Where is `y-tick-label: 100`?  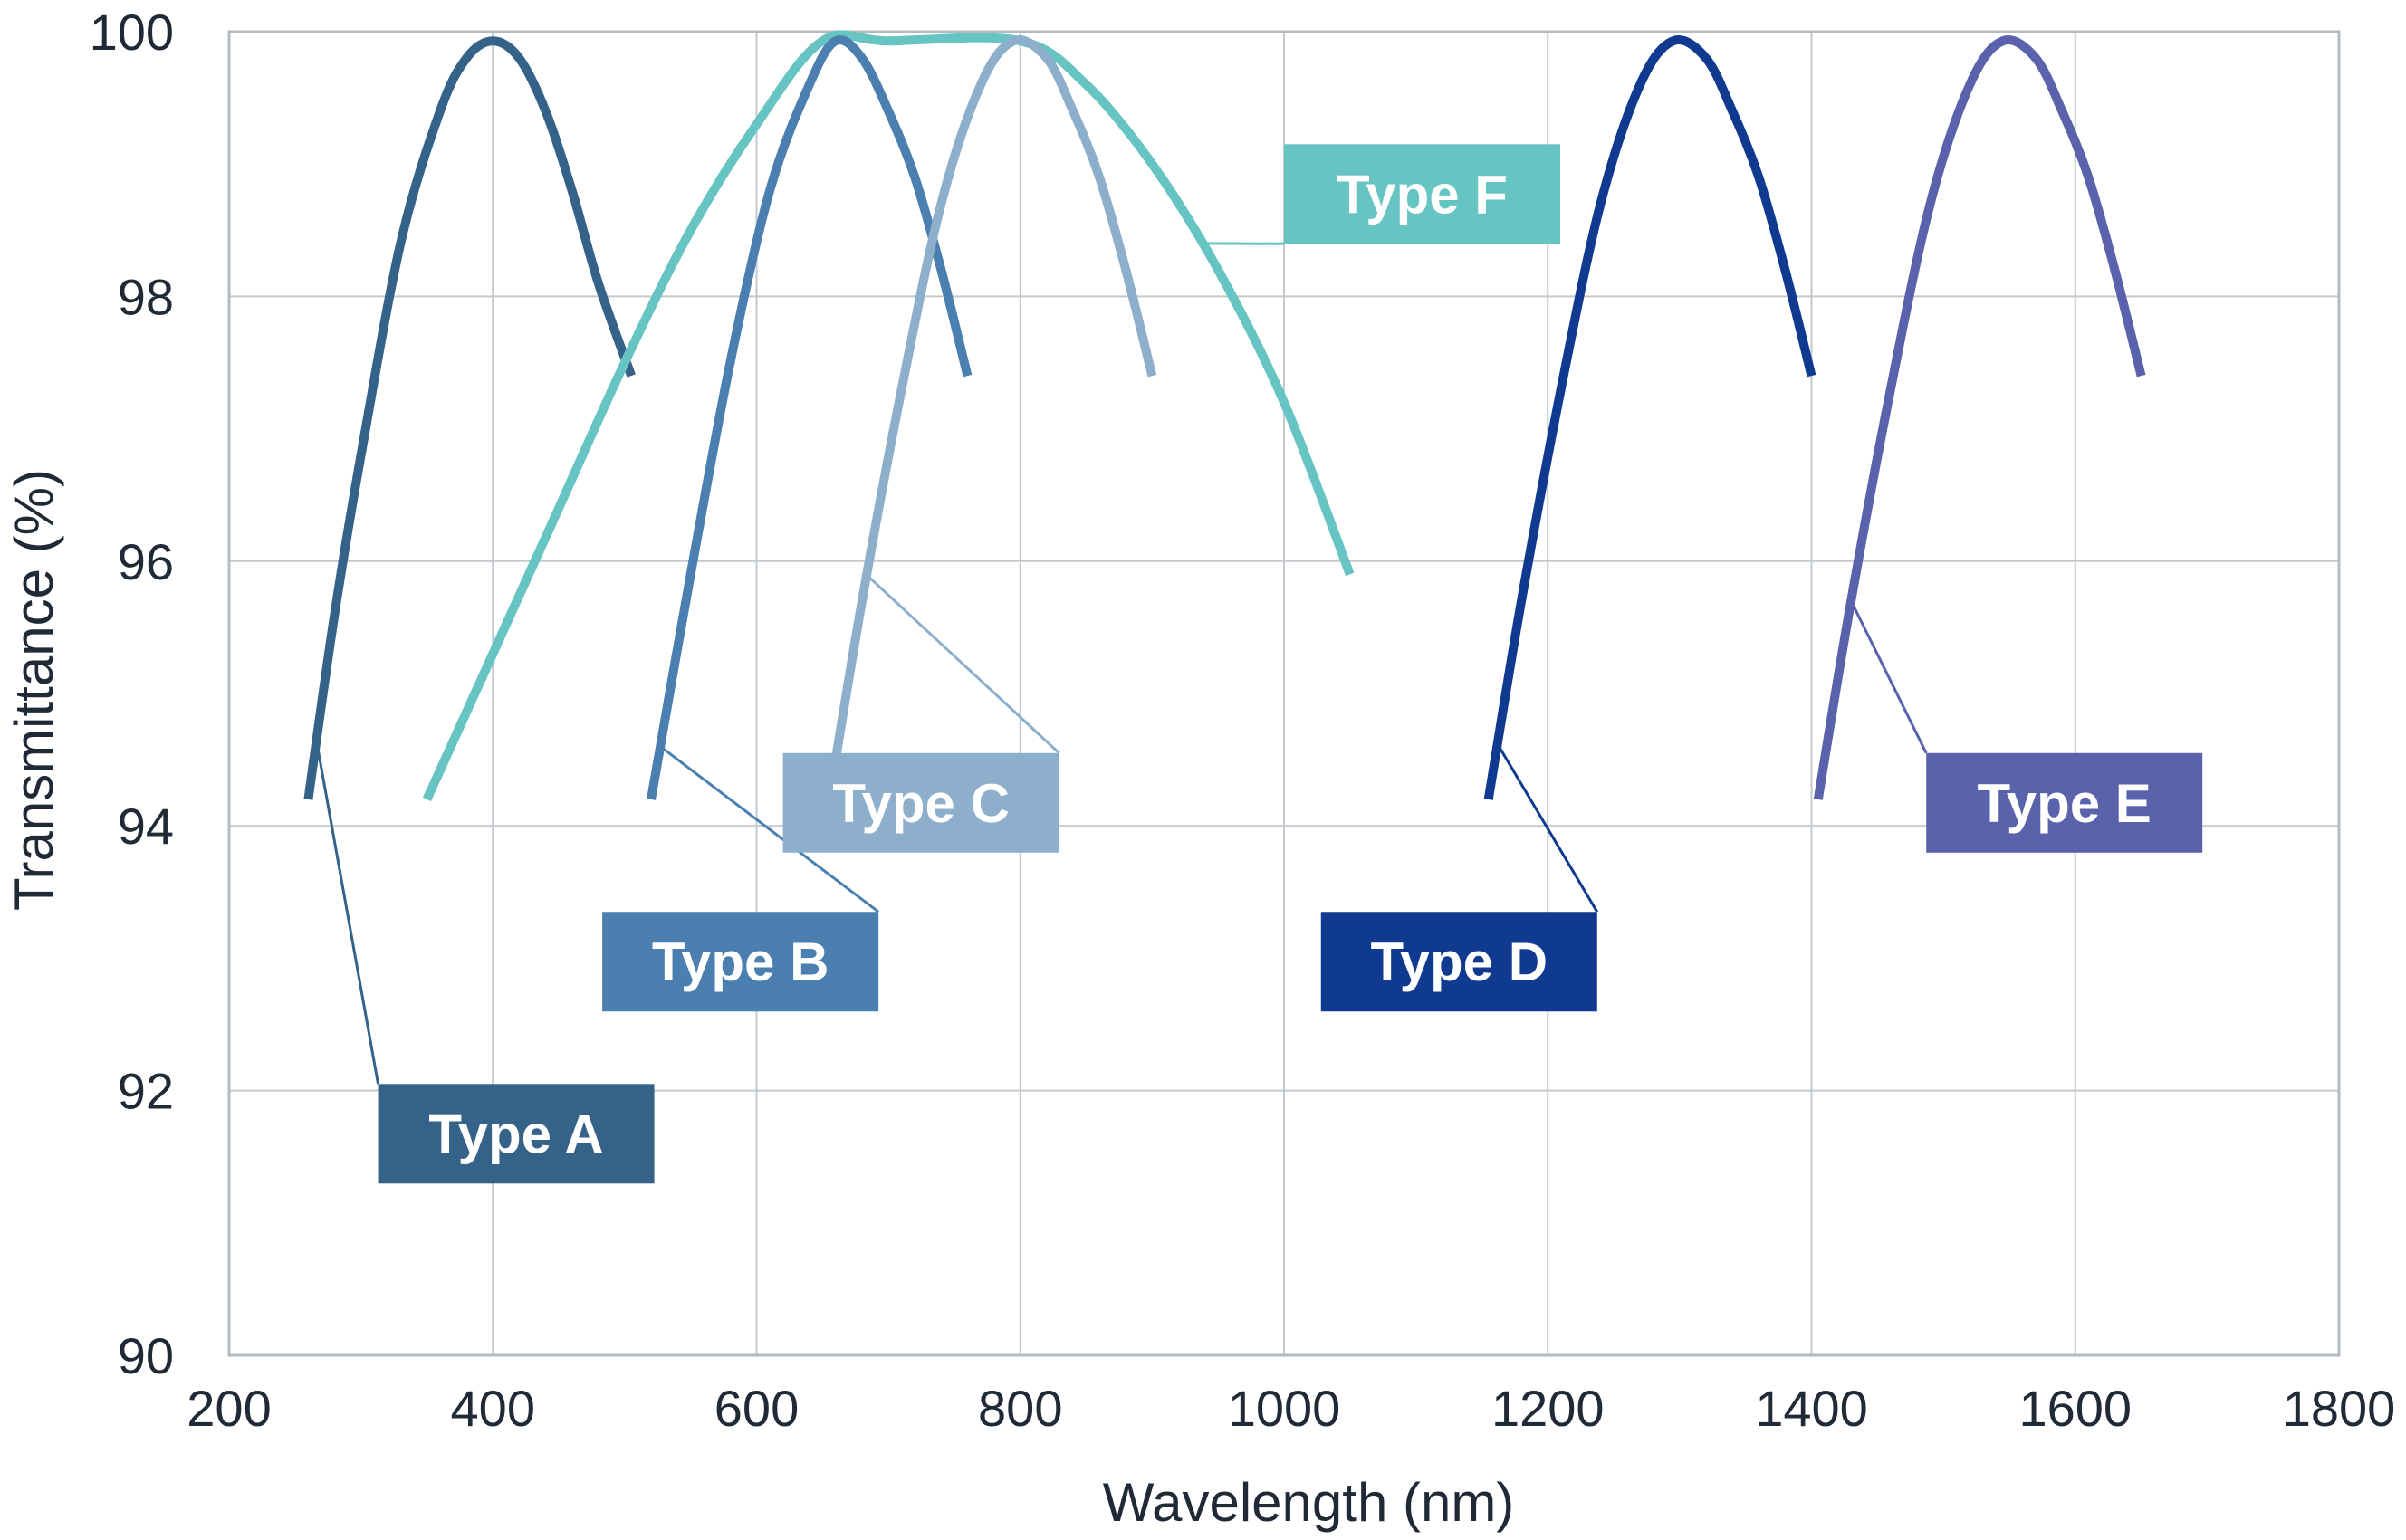 y-tick-label: 100 is located at coordinates (132, 32).